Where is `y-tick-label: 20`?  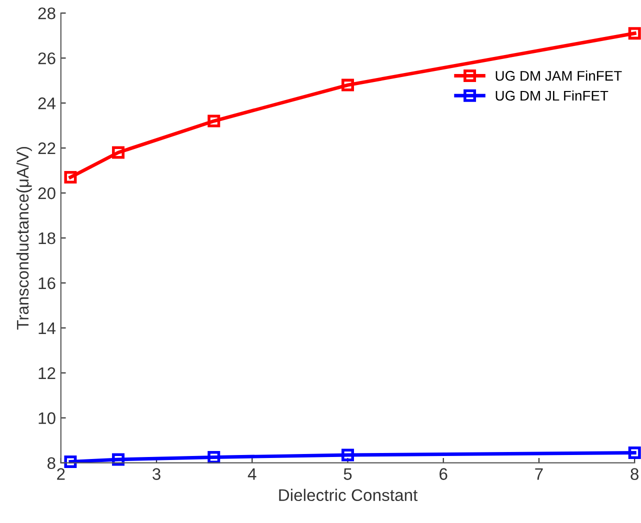 y-tick-label: 20 is located at coordinates (47, 193).